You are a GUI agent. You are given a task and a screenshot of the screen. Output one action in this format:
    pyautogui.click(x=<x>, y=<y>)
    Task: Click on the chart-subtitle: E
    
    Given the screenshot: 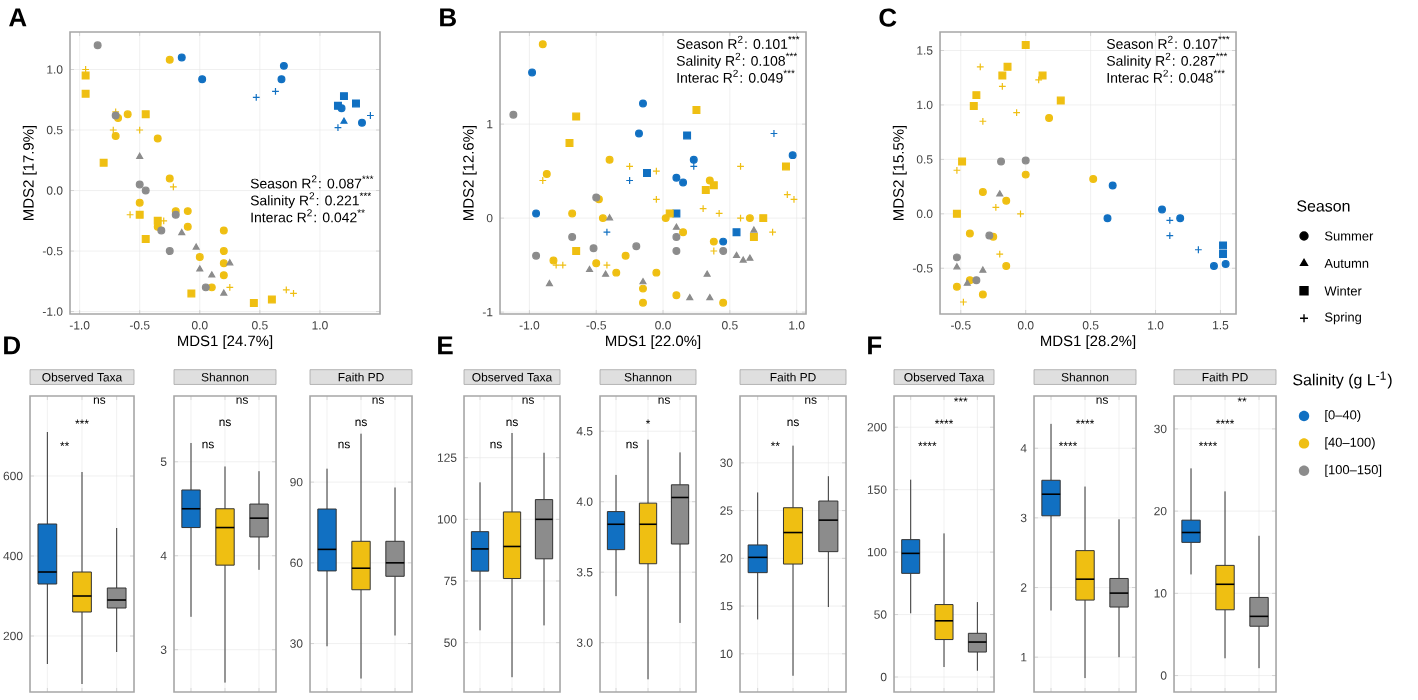 What is the action you would take?
    pyautogui.click(x=445, y=345)
    